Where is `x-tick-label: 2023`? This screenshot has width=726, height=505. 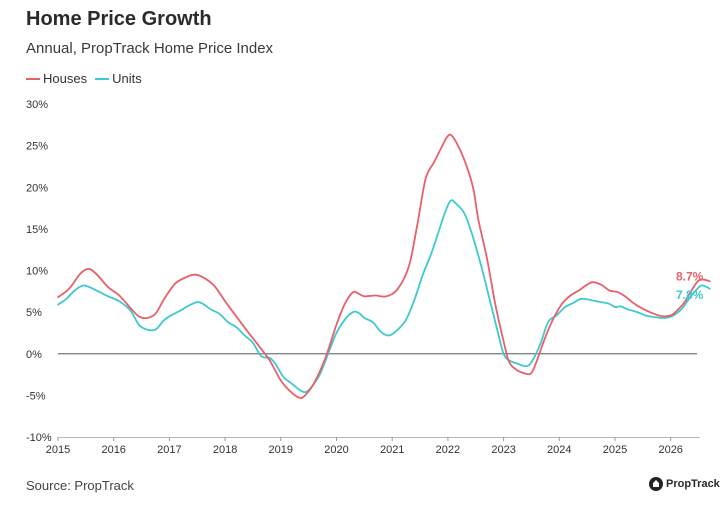 x-tick-label: 2023 is located at coordinates (503, 450).